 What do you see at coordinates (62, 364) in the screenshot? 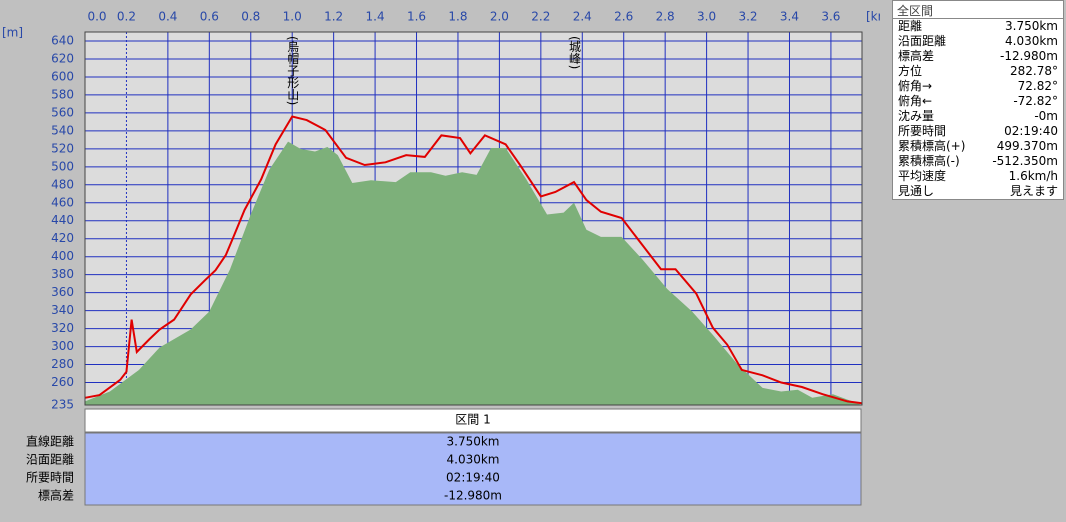
I see `y-tick-label: 280` at bounding box center [62, 364].